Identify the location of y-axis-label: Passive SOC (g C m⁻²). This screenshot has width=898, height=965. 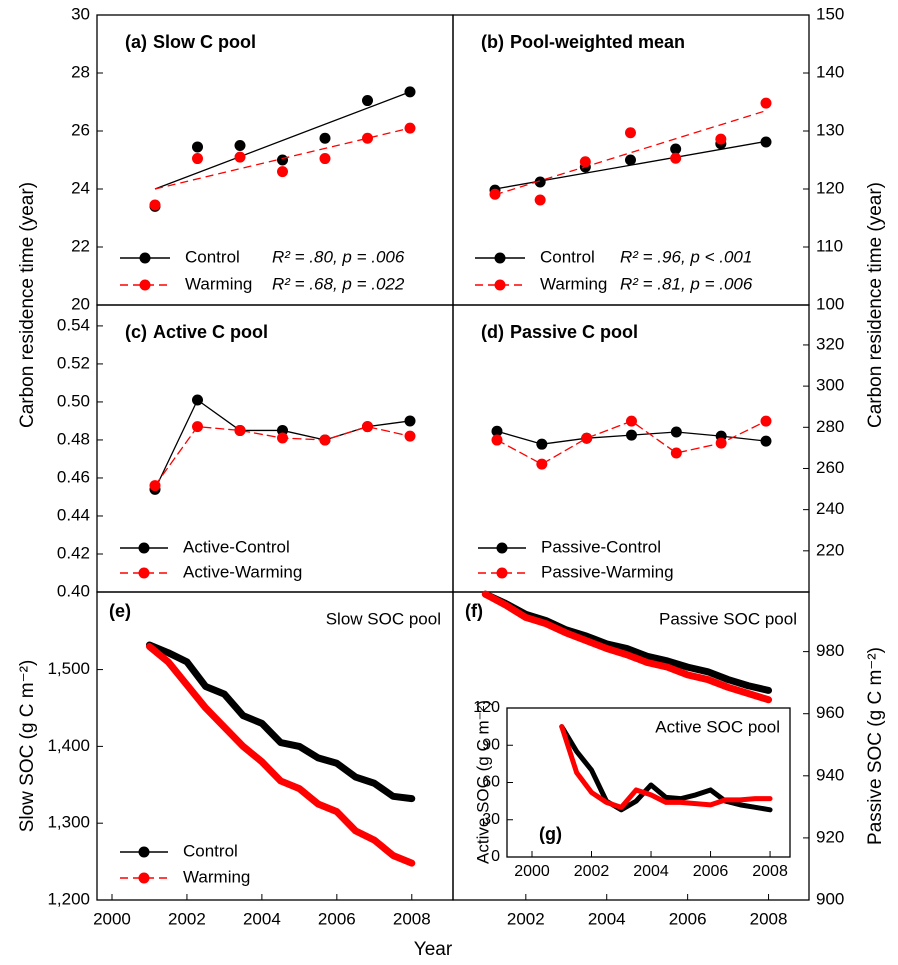
(875, 746).